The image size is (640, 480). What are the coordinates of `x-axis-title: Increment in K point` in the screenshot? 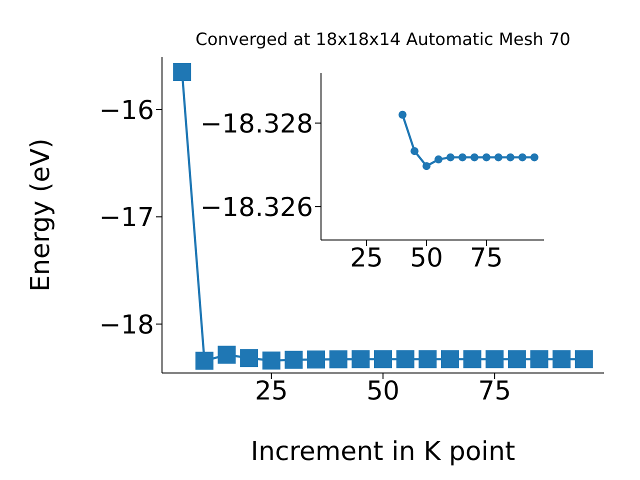 It's located at (383, 452).